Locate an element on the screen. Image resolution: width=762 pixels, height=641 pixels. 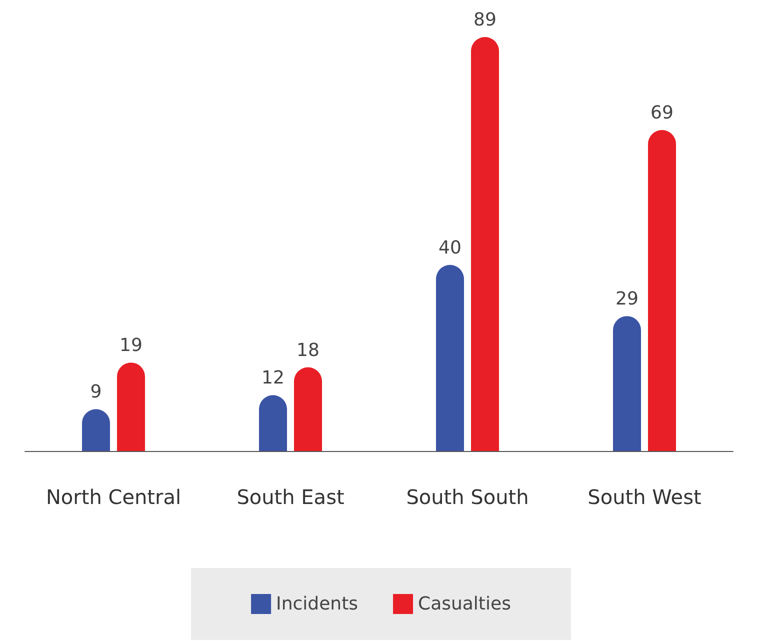
data-label: 29 is located at coordinates (627, 299).